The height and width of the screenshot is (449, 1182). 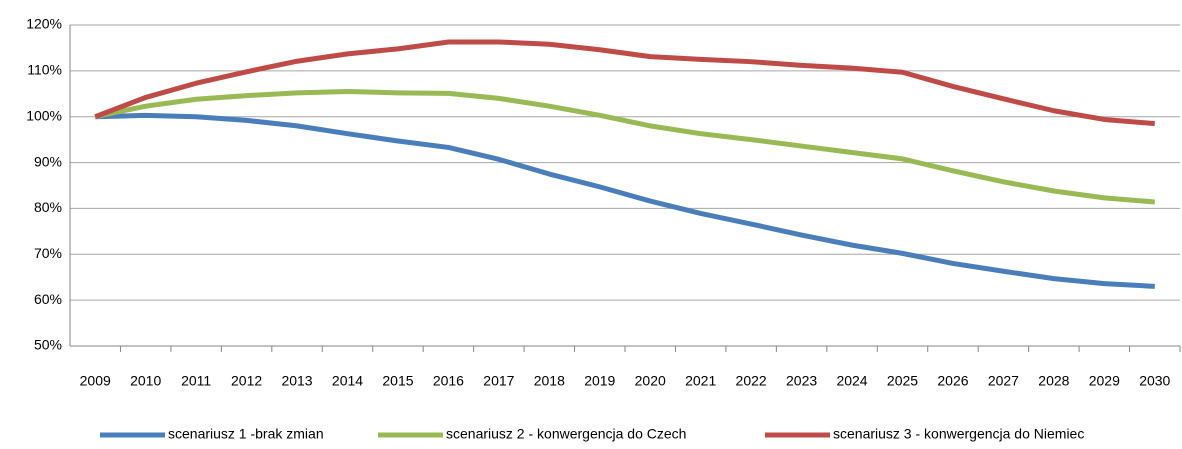 What do you see at coordinates (145, 381) in the screenshot?
I see `x-tick-label: 2010` at bounding box center [145, 381].